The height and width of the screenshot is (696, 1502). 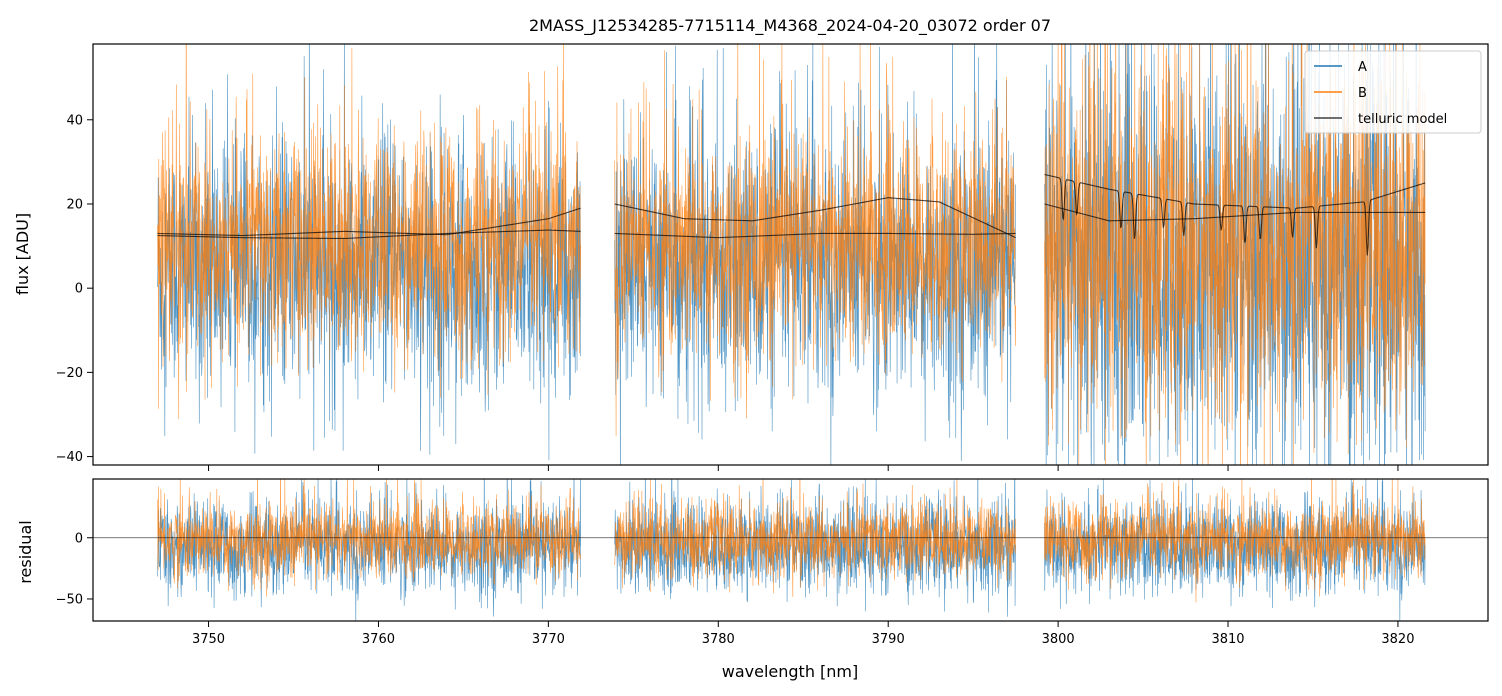 What do you see at coordinates (74, 569) in the screenshot?
I see `residual-y-ticks: −50 0` at bounding box center [74, 569].